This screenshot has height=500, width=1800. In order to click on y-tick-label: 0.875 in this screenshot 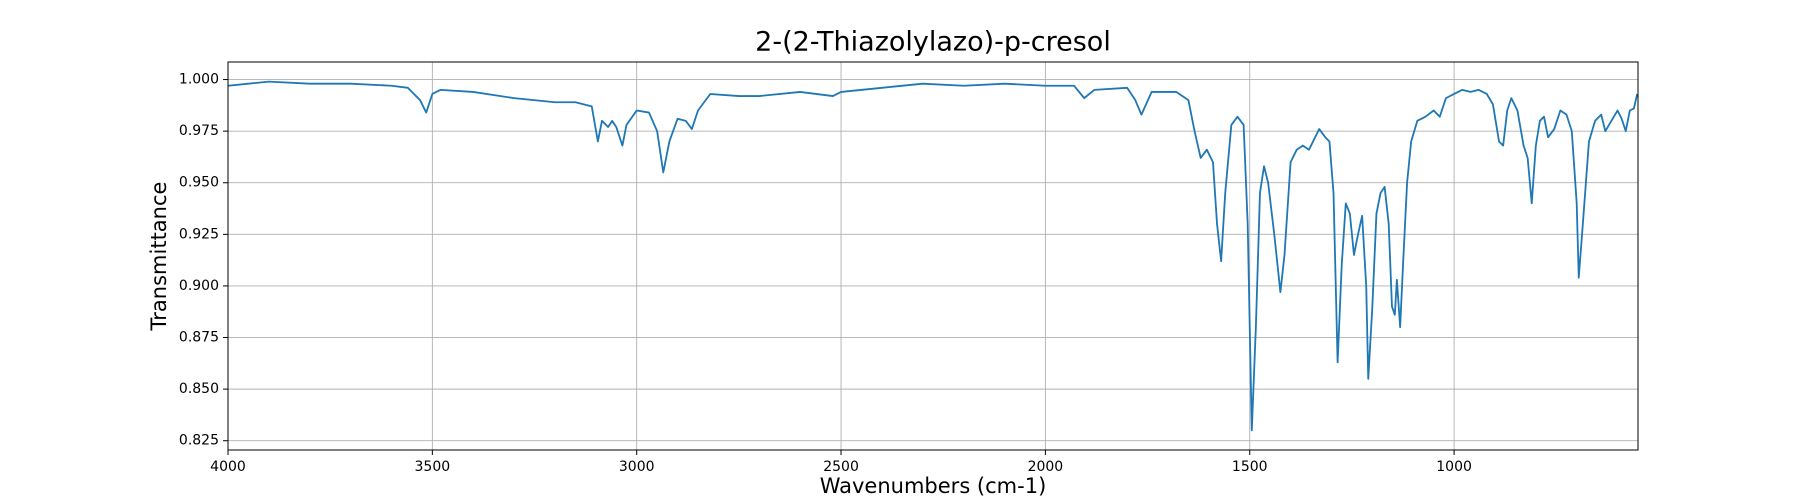, I will do `click(199, 338)`.